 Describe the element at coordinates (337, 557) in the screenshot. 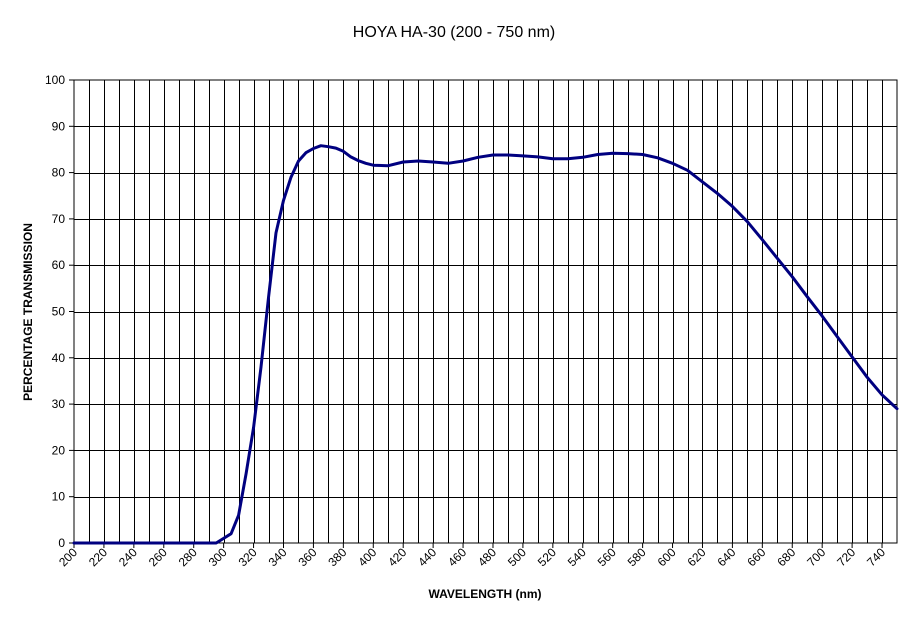

I see `x-tick-label: 380` at that location.